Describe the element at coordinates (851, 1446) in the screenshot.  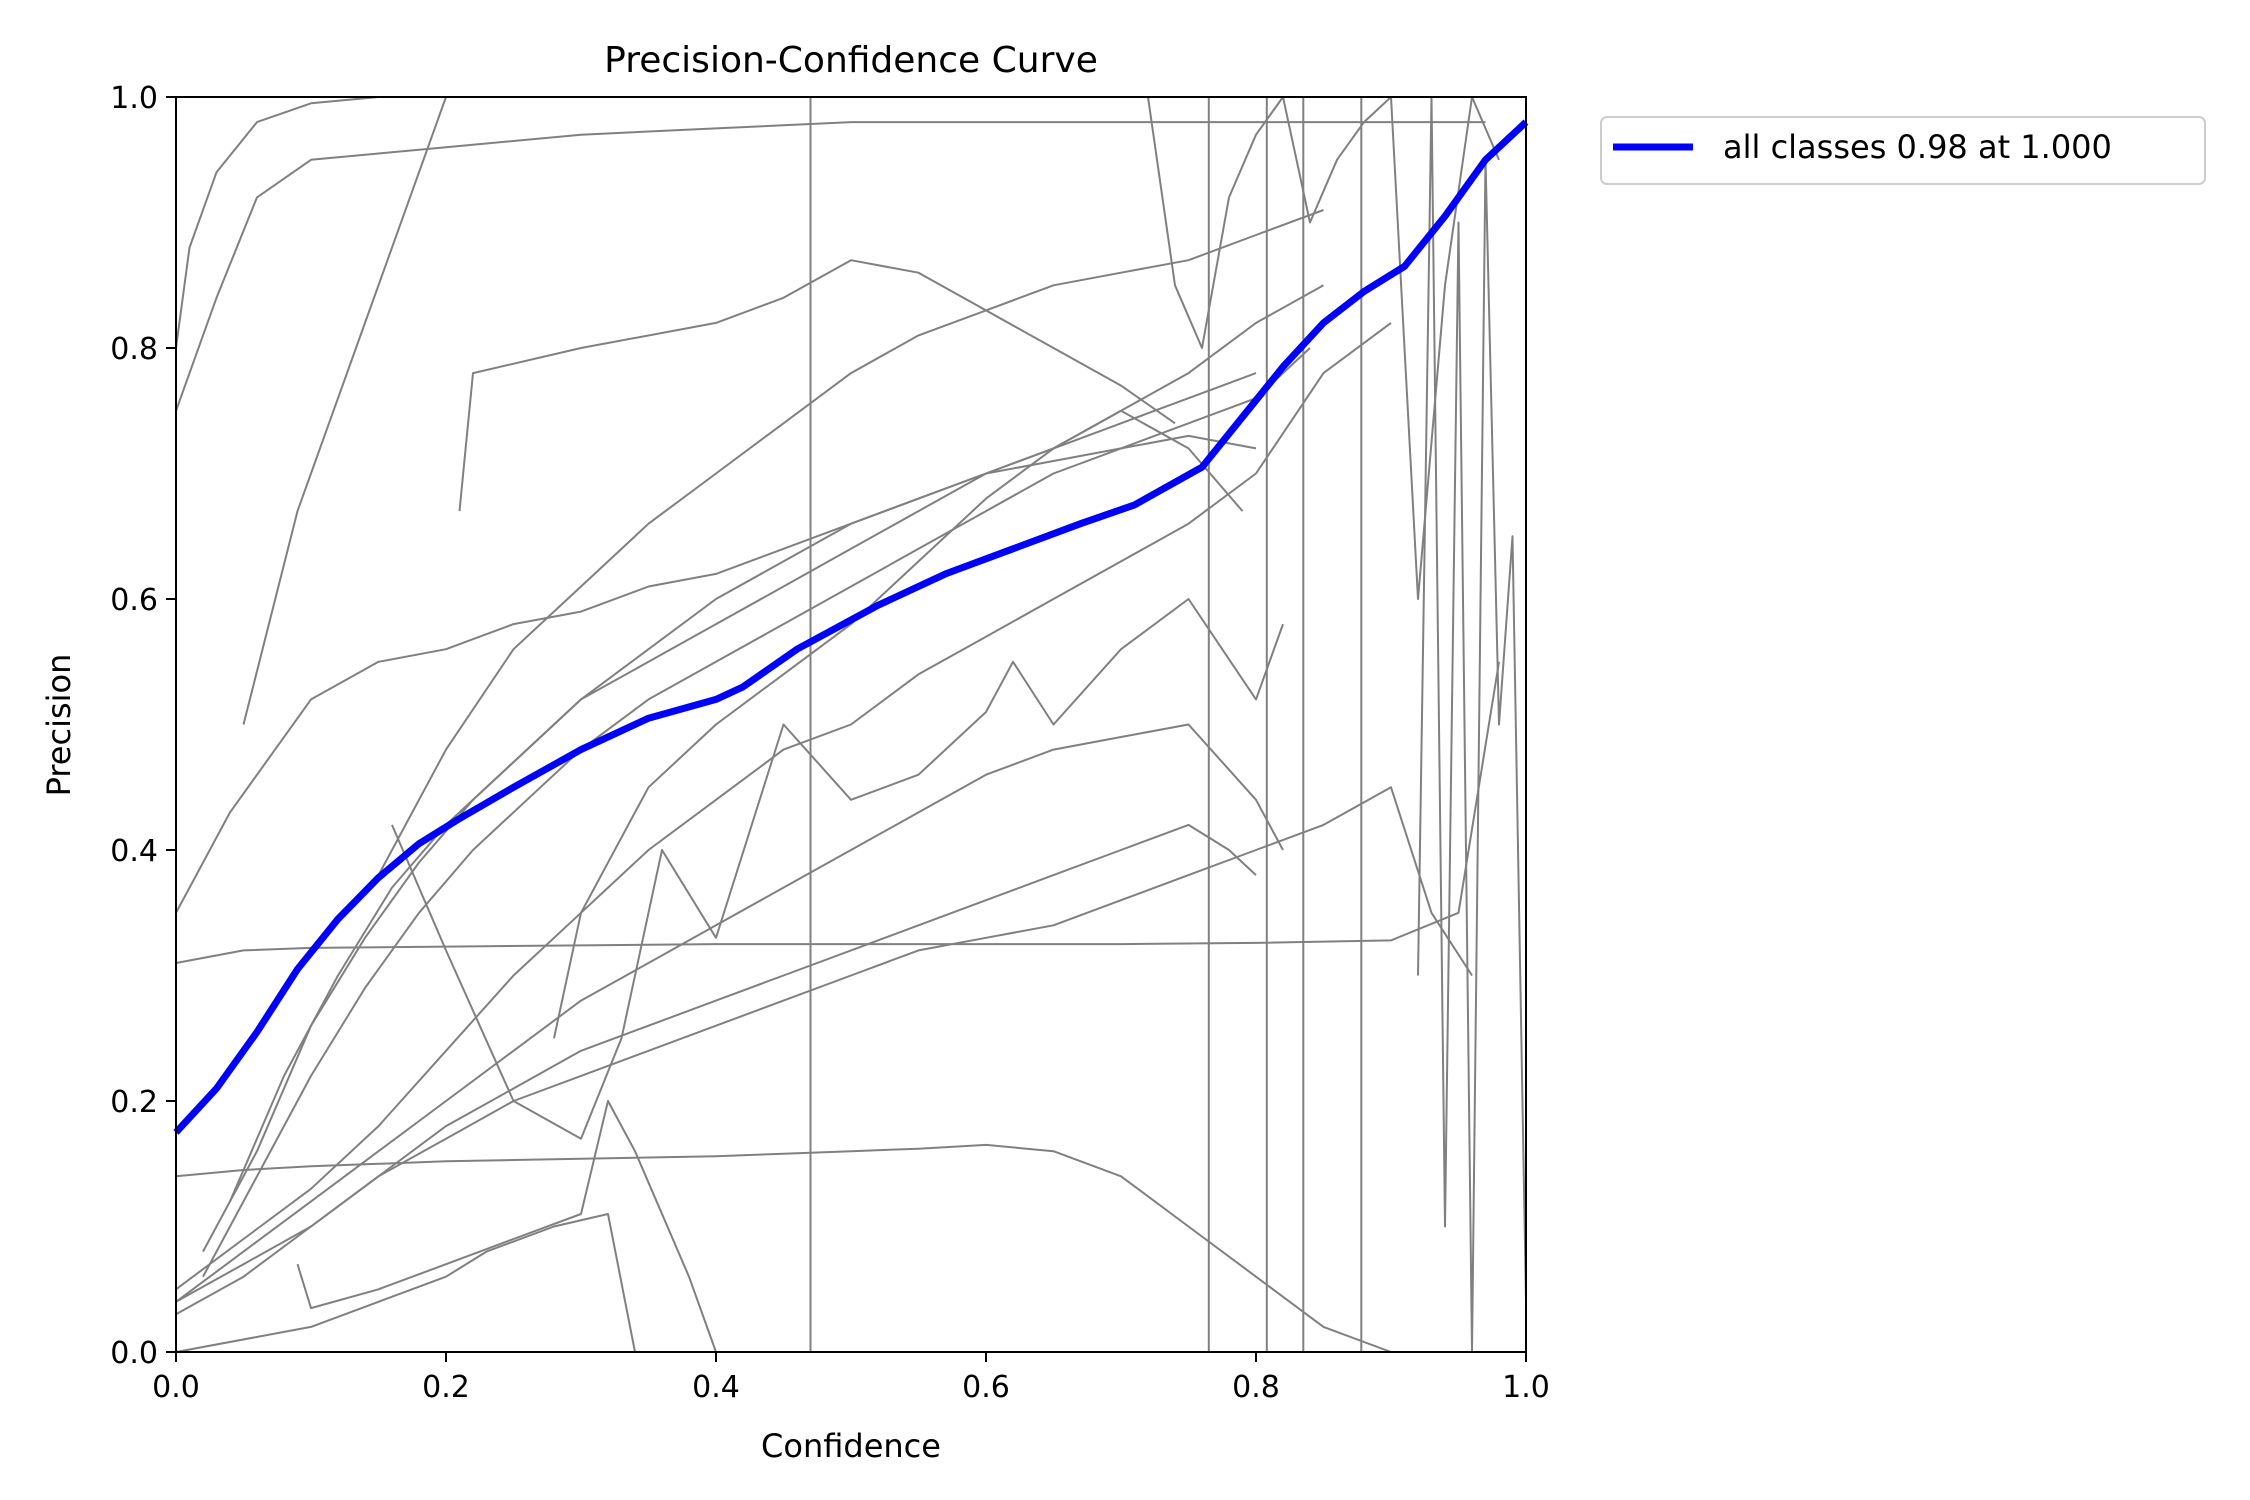
I see `x-axis-label: Confidence` at that location.